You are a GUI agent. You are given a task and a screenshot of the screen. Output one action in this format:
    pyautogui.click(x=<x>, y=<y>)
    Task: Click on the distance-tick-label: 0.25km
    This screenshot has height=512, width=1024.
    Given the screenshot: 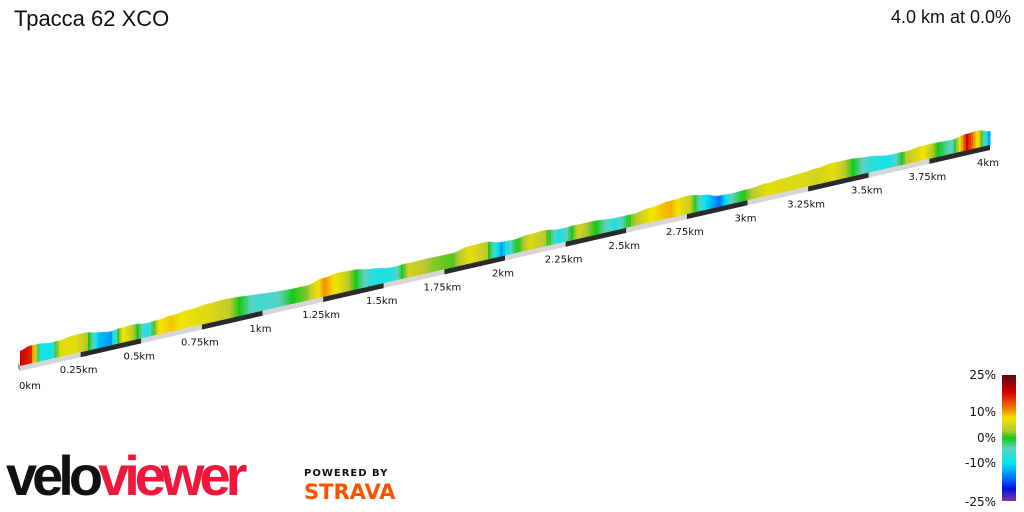 What is the action you would take?
    pyautogui.click(x=79, y=370)
    